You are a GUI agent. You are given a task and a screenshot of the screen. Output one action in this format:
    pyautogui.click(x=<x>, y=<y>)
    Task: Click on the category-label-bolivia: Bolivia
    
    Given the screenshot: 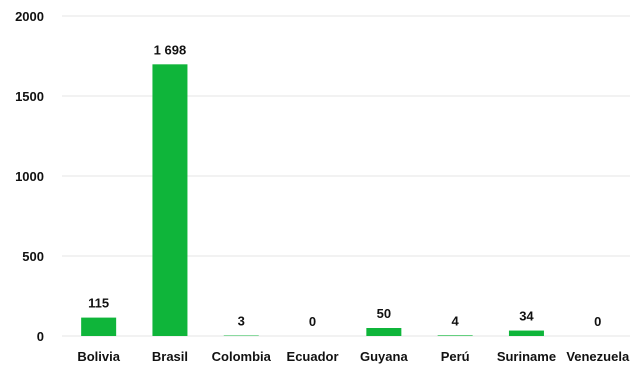 What is the action you would take?
    pyautogui.click(x=98, y=356)
    